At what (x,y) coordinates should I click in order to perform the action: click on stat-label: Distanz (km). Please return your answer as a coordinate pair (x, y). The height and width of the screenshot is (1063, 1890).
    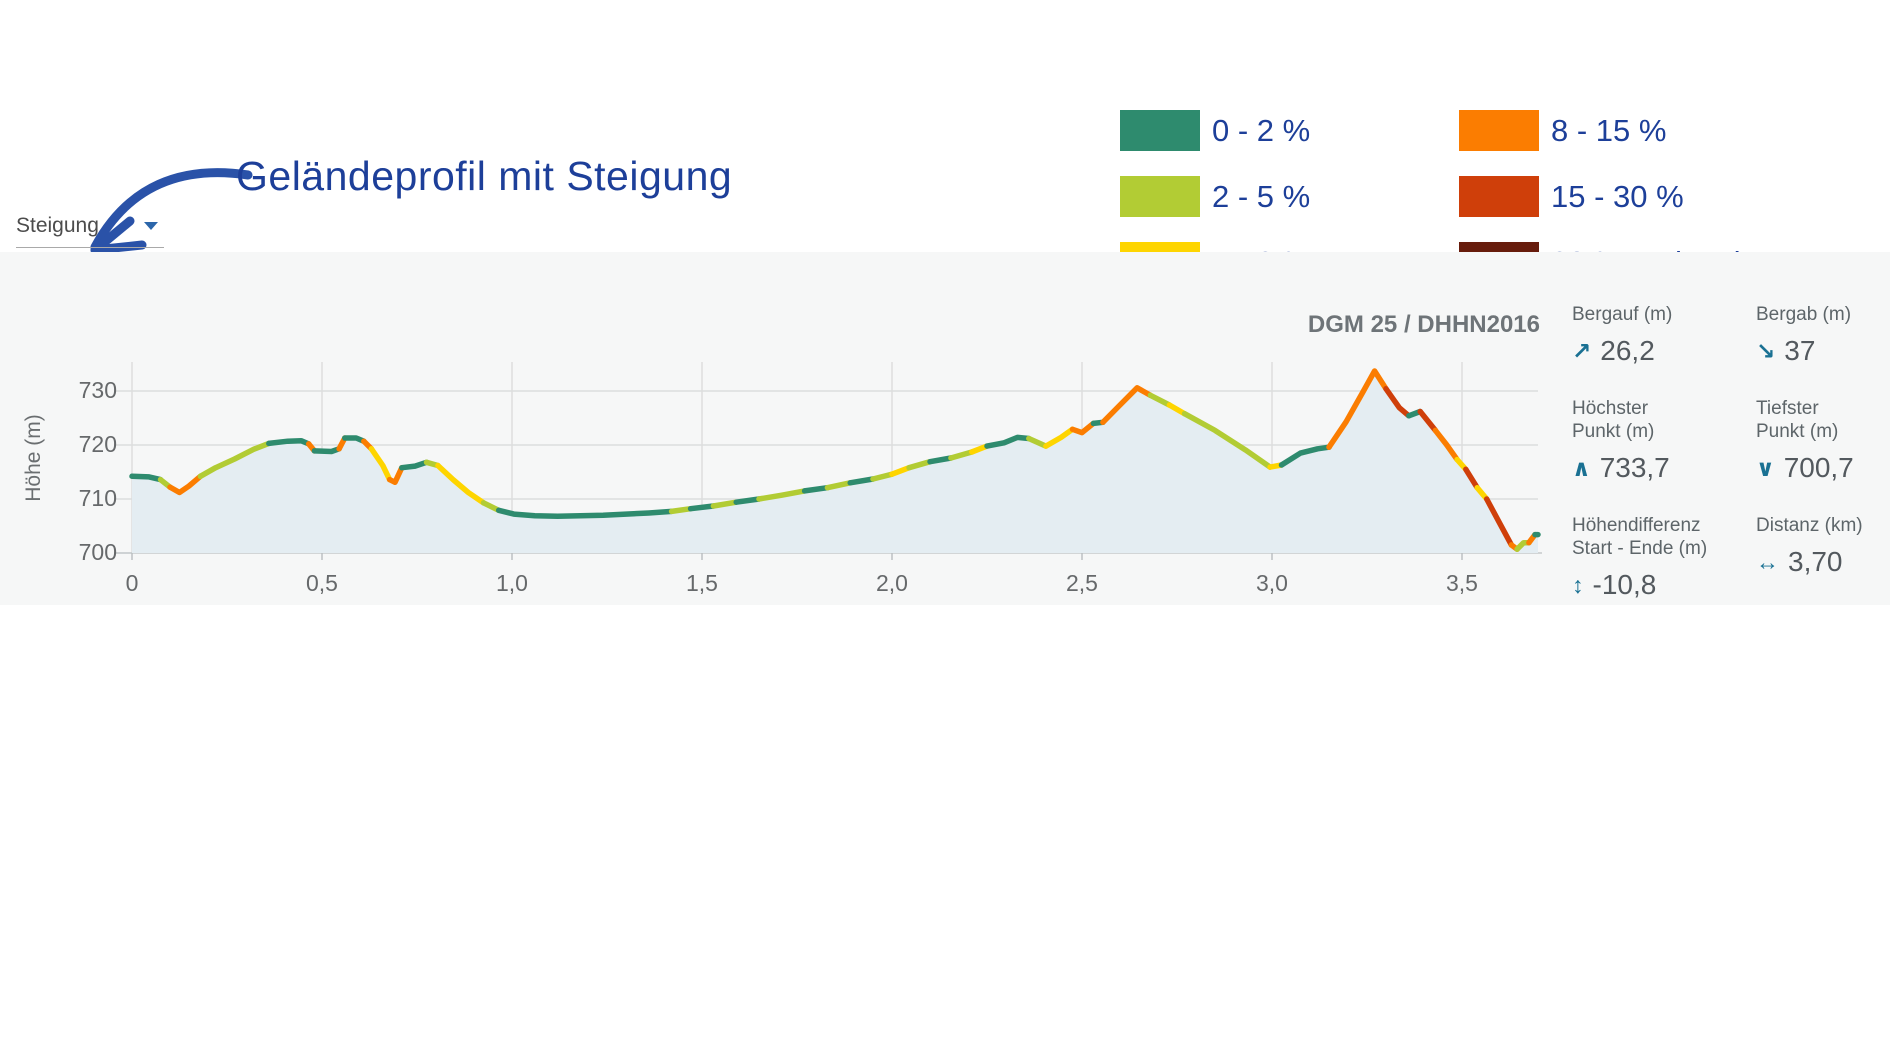
    Looking at the image, I should click on (1809, 525).